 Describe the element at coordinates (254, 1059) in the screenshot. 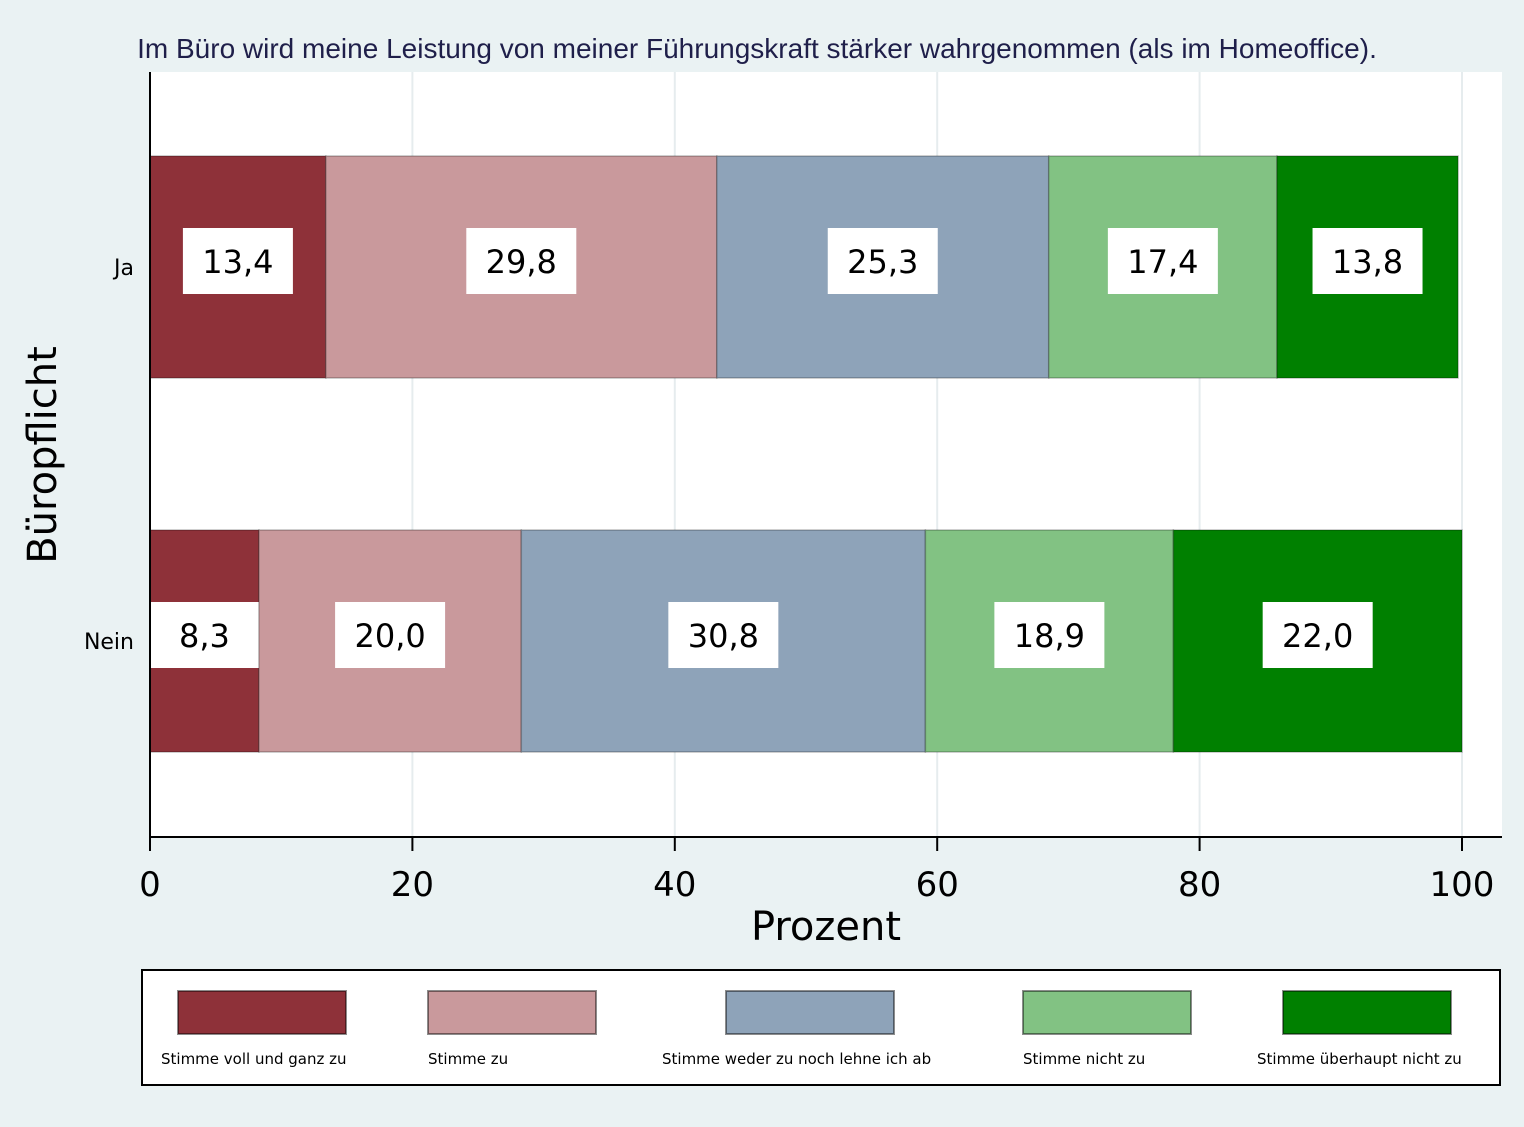

I see `legend-label-0: Stimme voll und ganz zu` at that location.